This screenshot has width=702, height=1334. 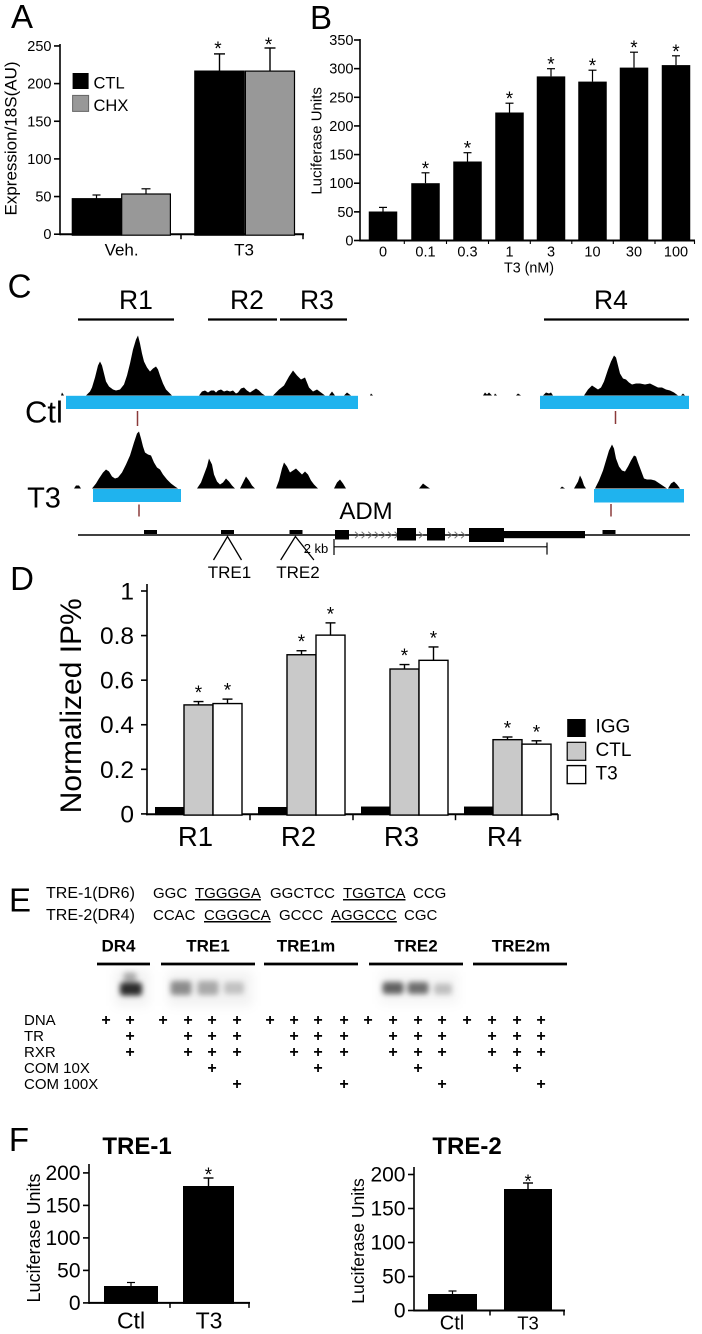 What do you see at coordinates (57, 1068) in the screenshot?
I see `svg-text: COM 10X` at bounding box center [57, 1068].